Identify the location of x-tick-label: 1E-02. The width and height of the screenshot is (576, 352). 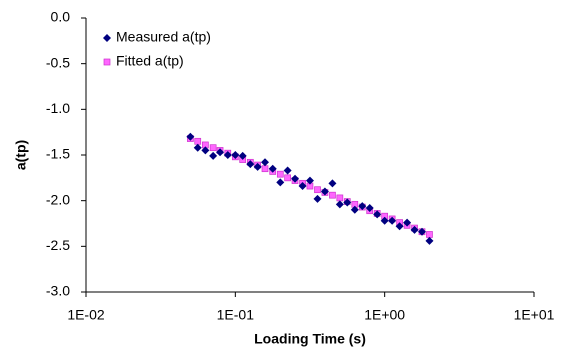
(86, 315).